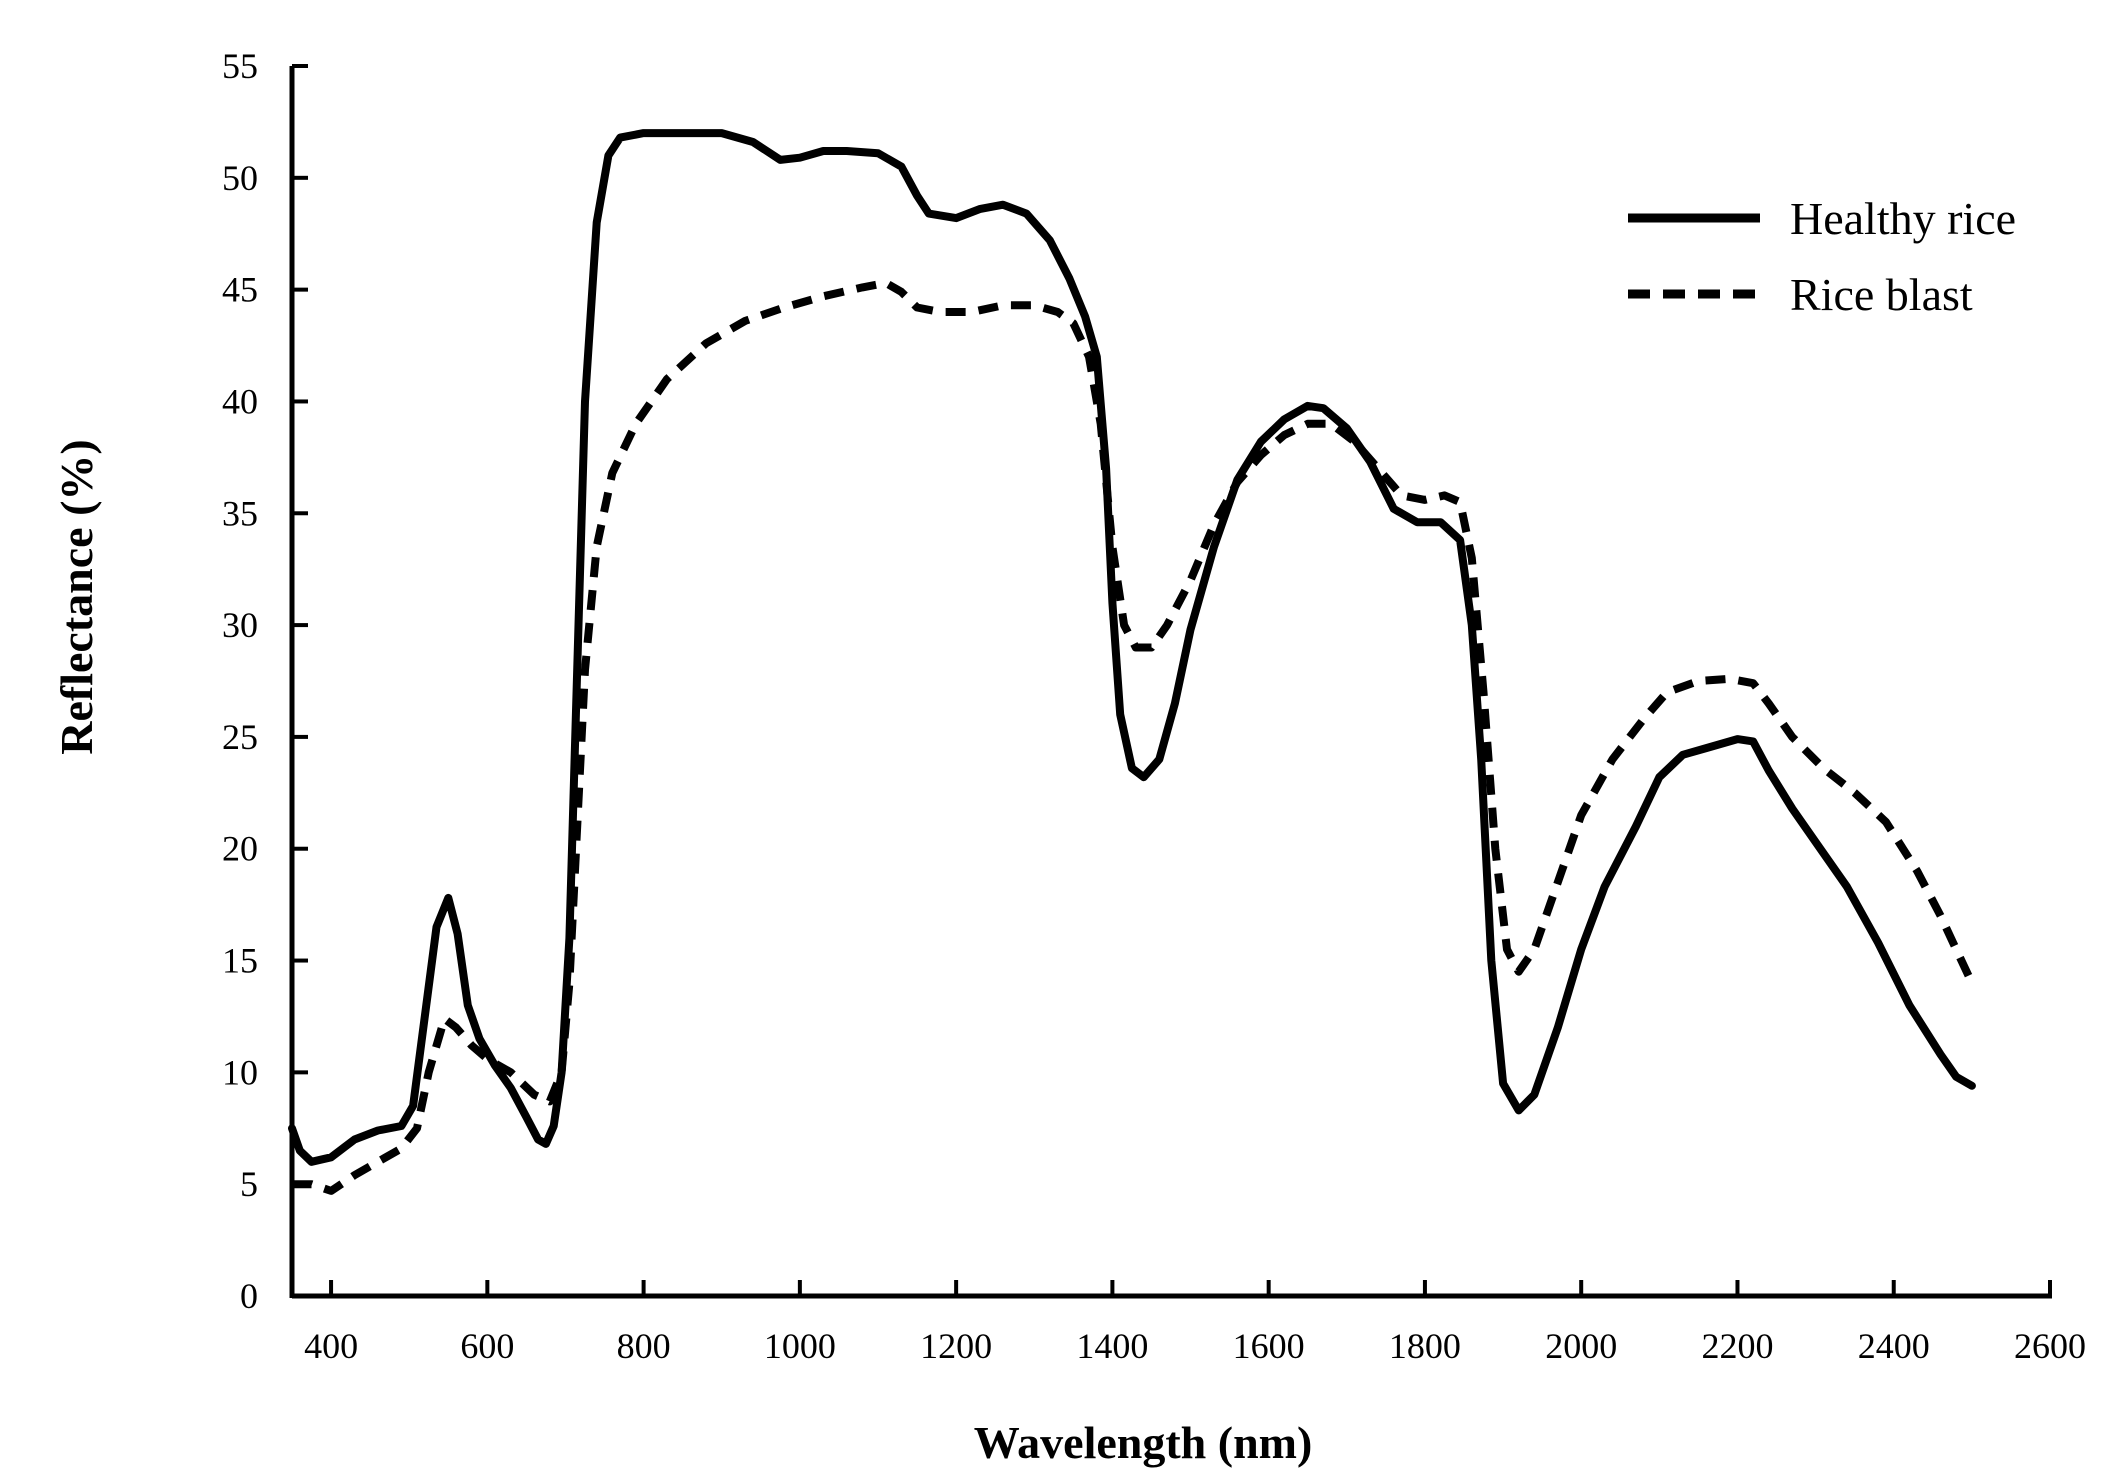 This screenshot has width=2128, height=1468. Describe the element at coordinates (1903, 218) in the screenshot. I see `legend-label-healthy-rice: Healthy rice` at that location.